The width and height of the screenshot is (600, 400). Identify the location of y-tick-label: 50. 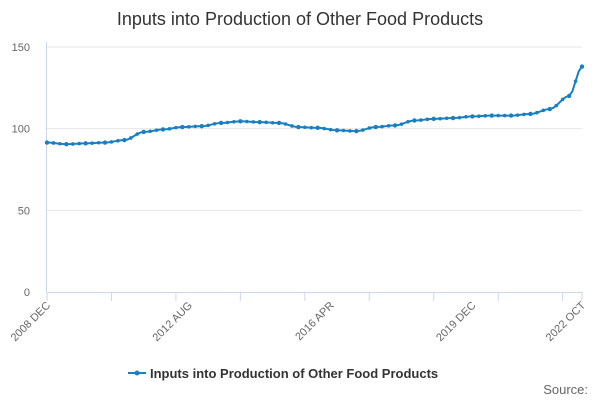
(24, 211).